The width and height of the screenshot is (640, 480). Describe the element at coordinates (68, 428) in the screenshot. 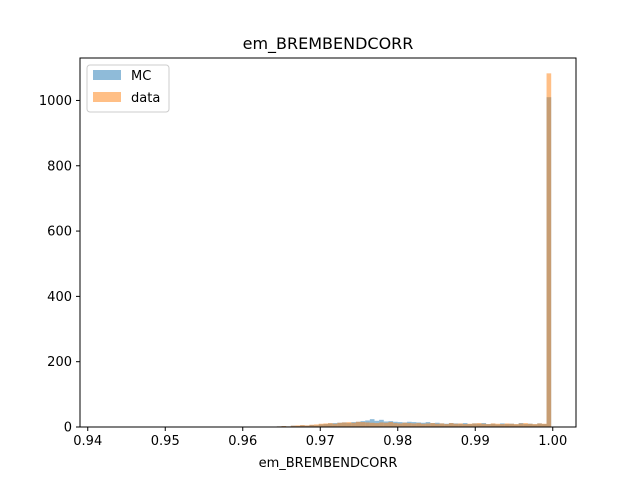

I see `y-tick-label: 0` at that location.